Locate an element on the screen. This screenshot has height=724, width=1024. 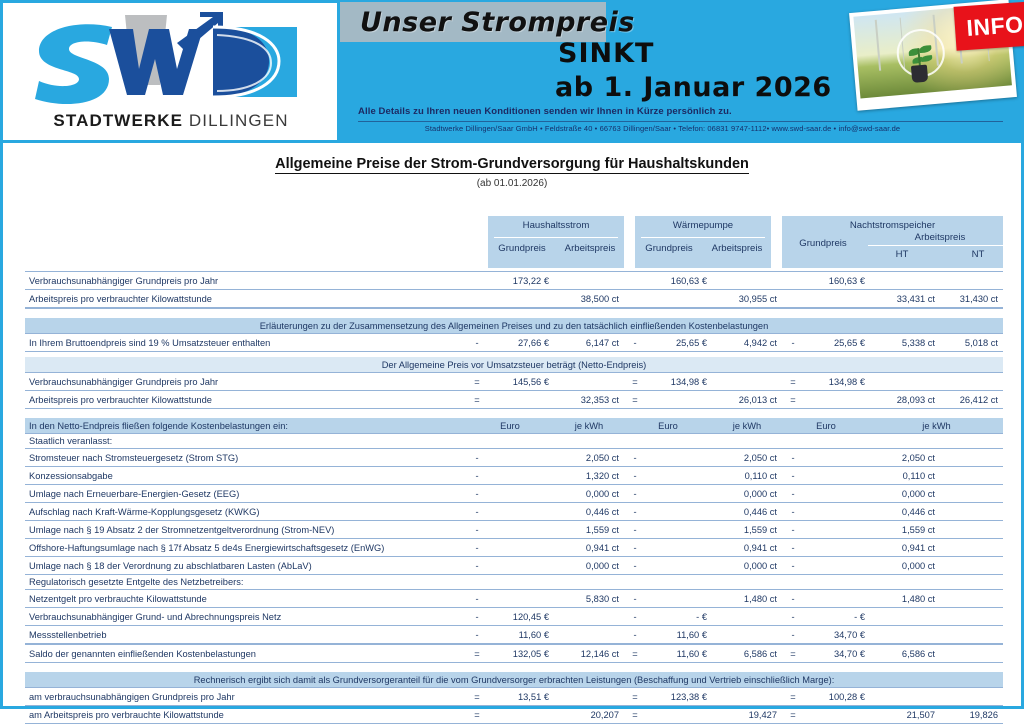
col-ns-grundpreis: Grundpreis is located at coordinates (823, 243).